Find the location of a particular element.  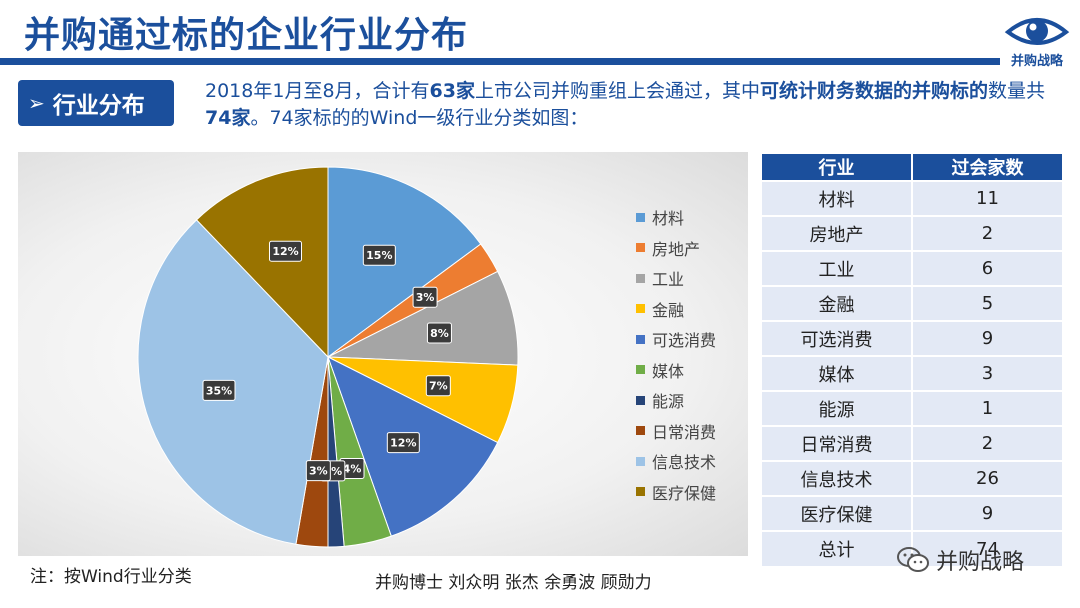

pie-data-label-0: 15% is located at coordinates (379, 255).